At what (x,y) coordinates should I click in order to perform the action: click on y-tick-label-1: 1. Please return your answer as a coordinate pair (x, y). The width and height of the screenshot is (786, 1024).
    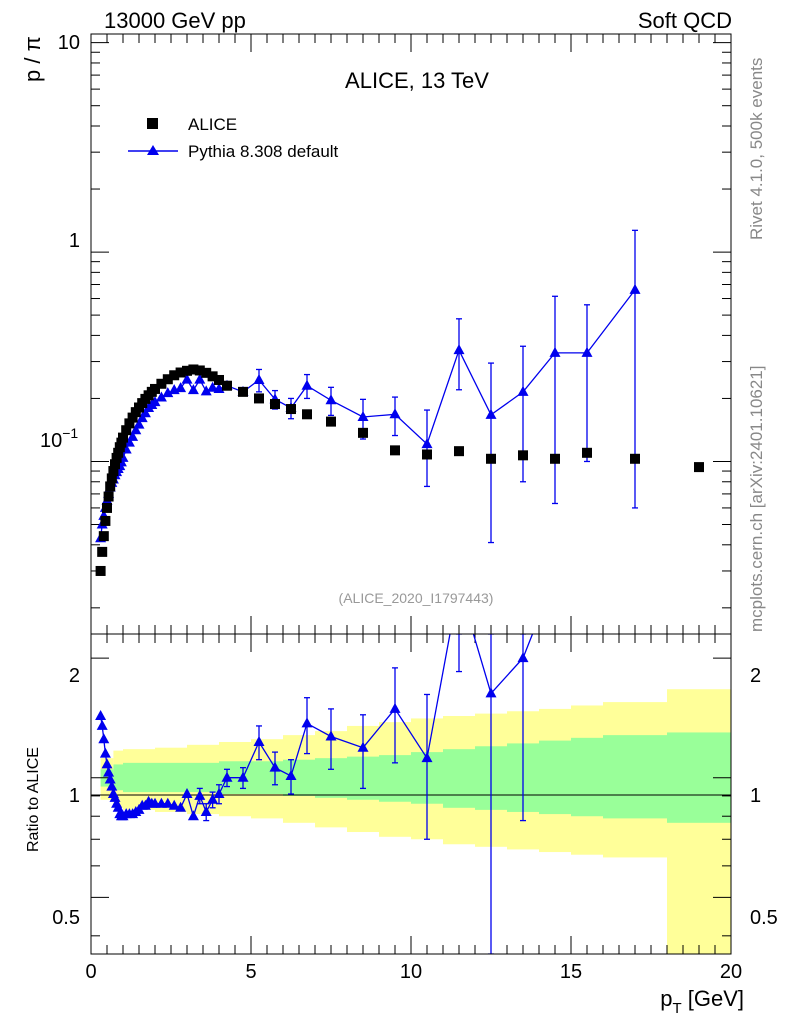
    Looking at the image, I should click on (74, 241).